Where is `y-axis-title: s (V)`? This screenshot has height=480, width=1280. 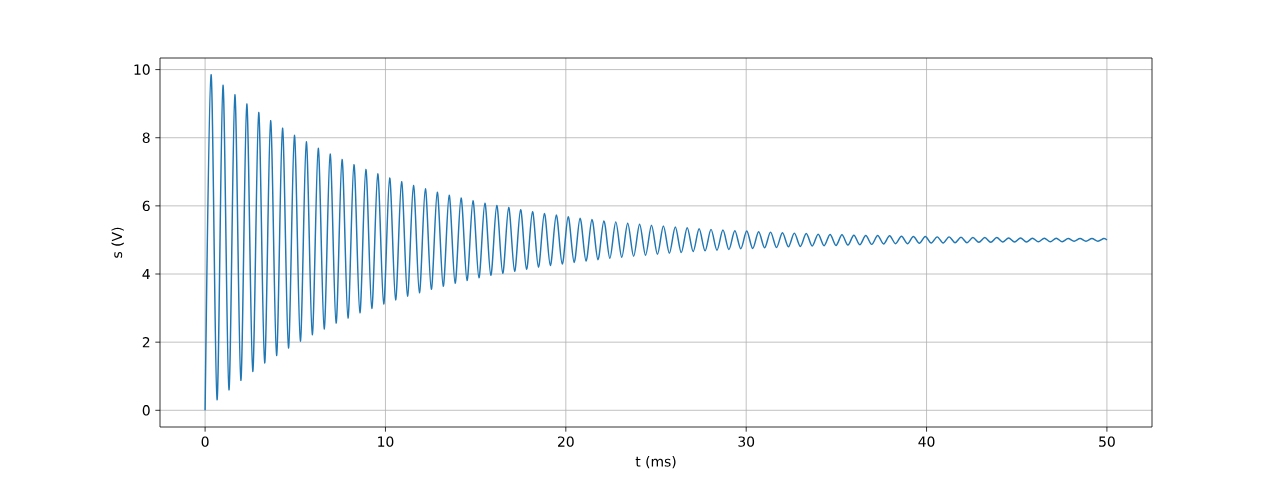 y-axis-title: s (V) is located at coordinates (117, 242).